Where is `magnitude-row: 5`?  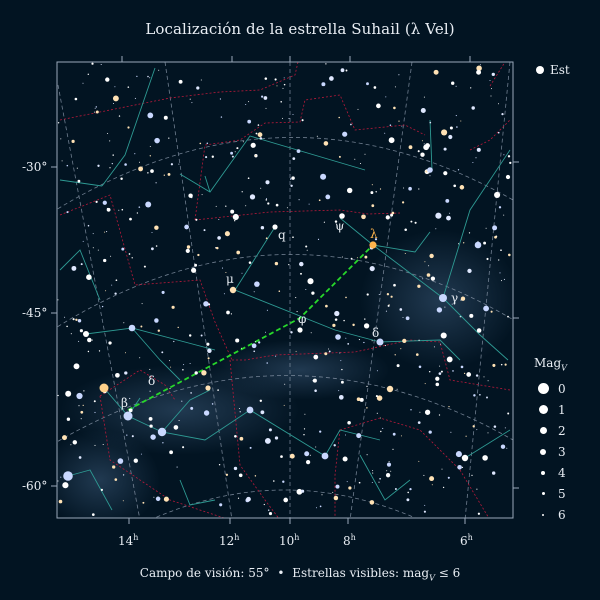
magnitude-row: 5 is located at coordinates (564, 493).